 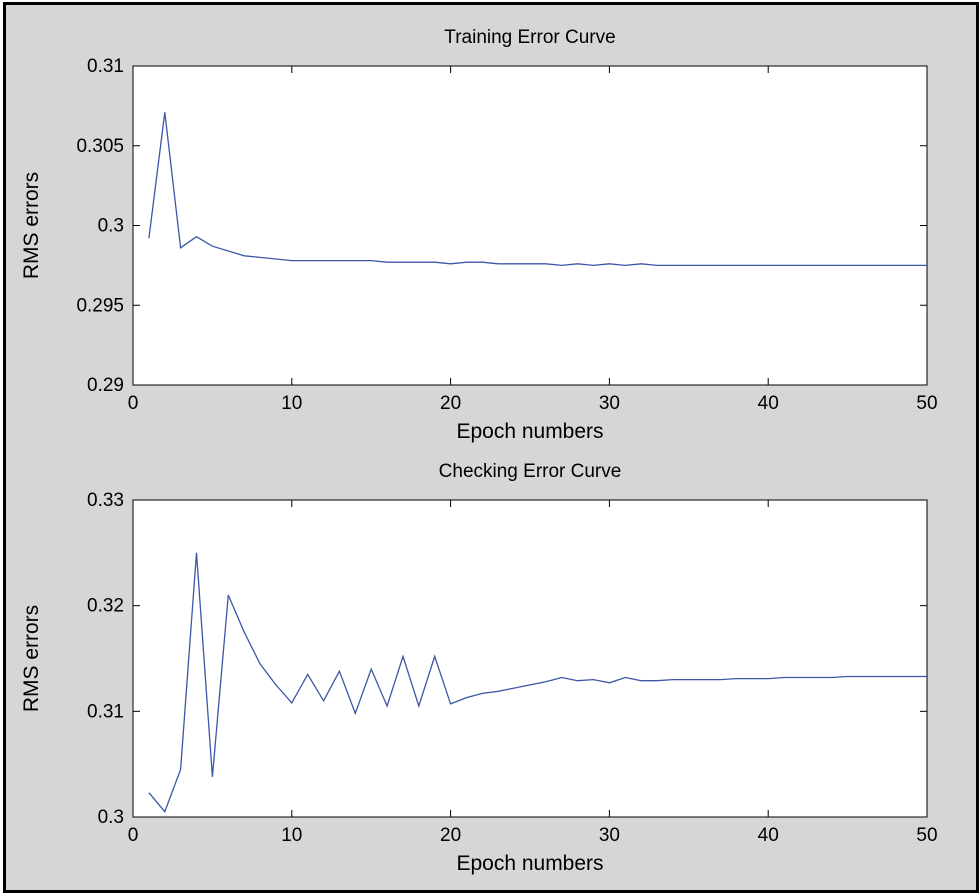 What do you see at coordinates (100, 305) in the screenshot?
I see `y-tick-label: 0.295` at bounding box center [100, 305].